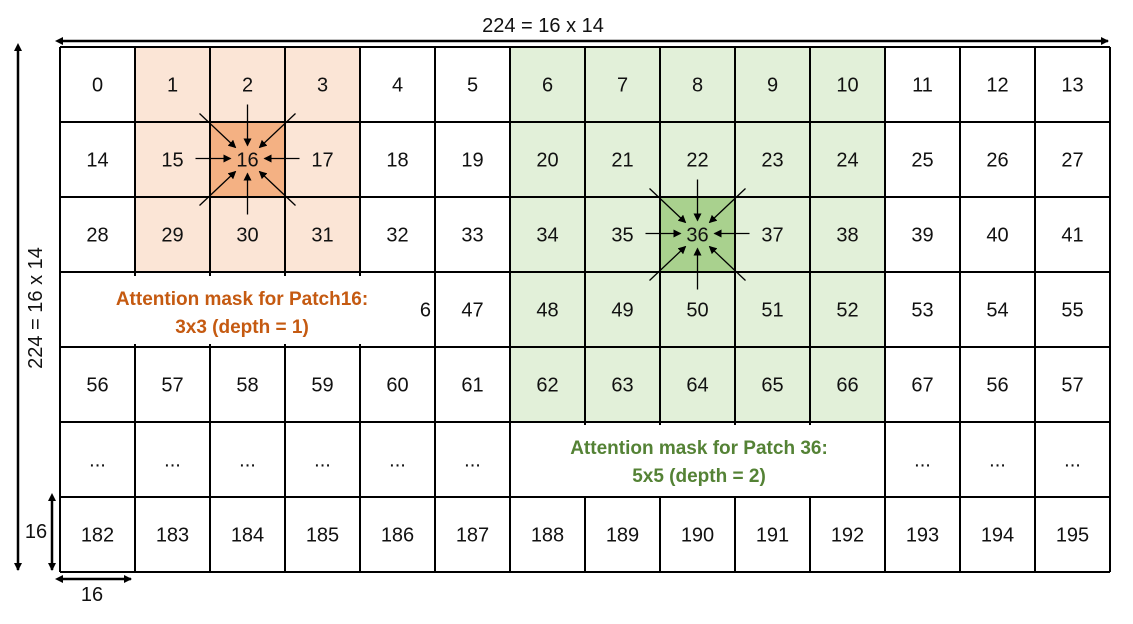 This screenshot has width=1133, height=624. What do you see at coordinates (997, 161) in the screenshot?
I see `patch-number: 26` at bounding box center [997, 161].